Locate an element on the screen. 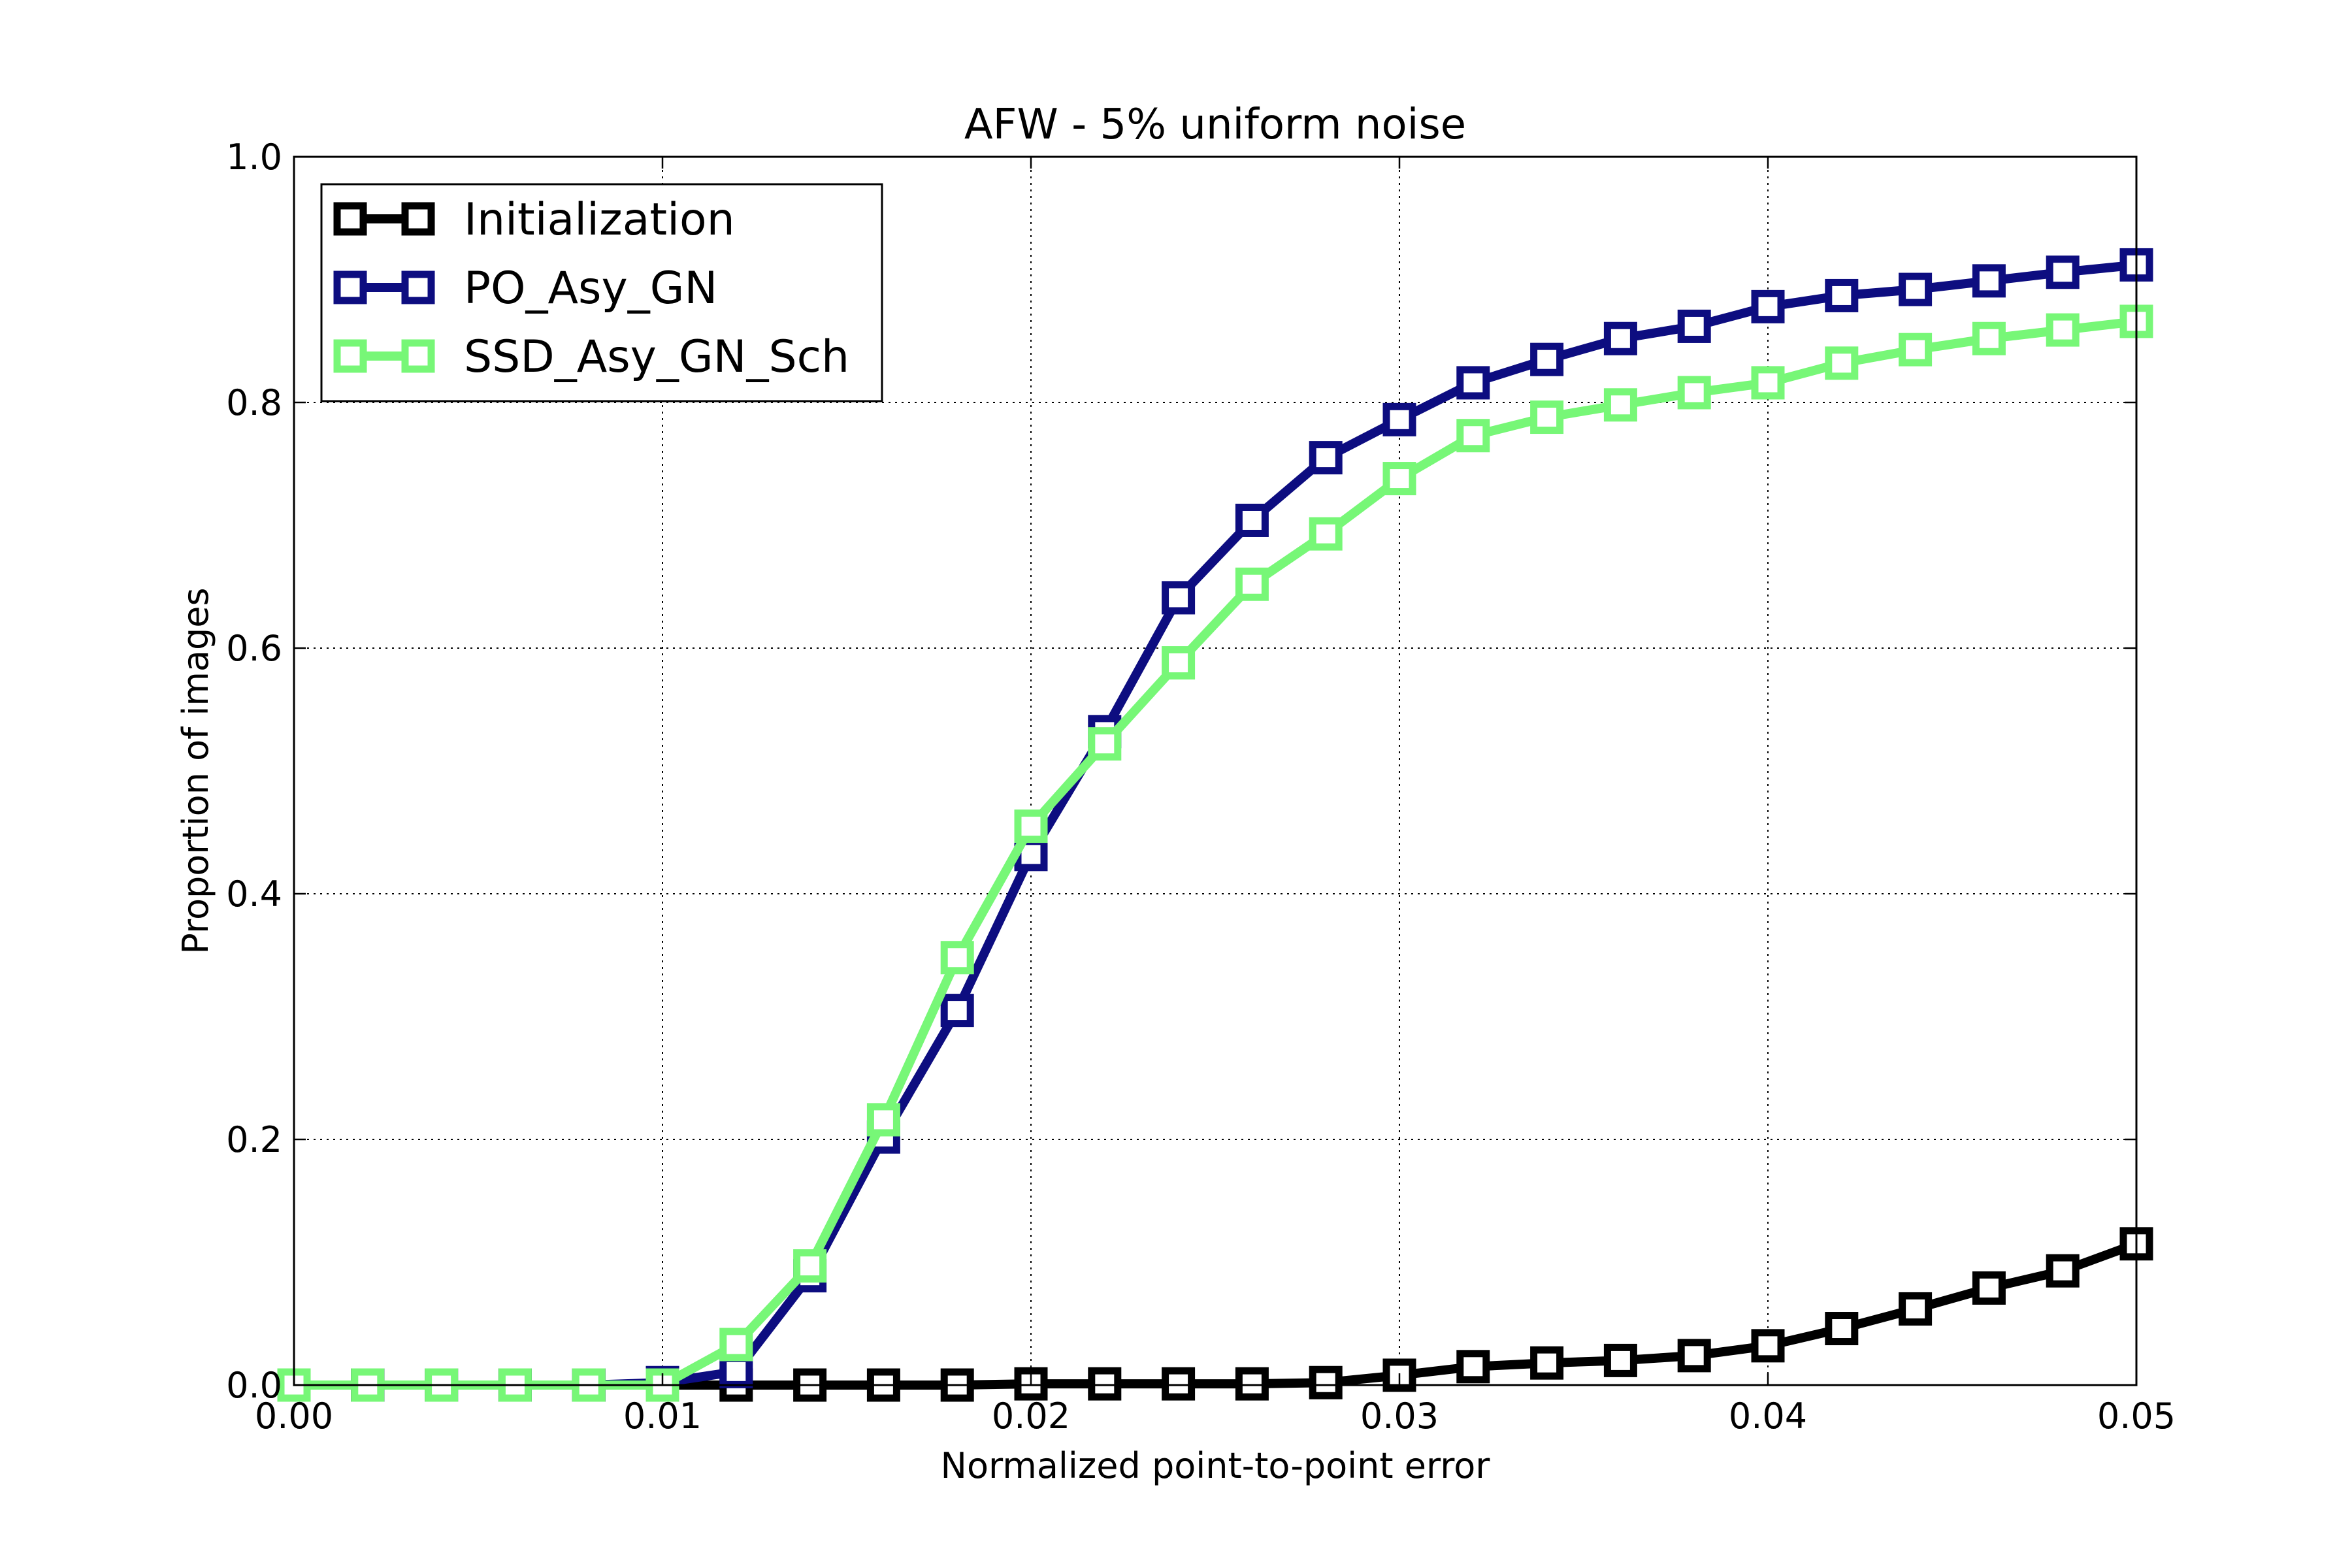 This screenshot has width=2352, height=1568. legend-label: PO_Asy_GN is located at coordinates (590, 288).